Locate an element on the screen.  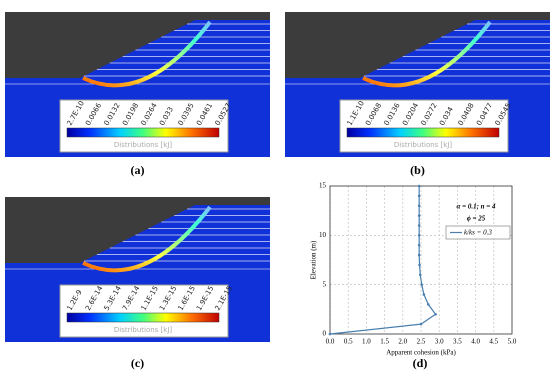
x-tick-label: 0.0 is located at coordinates (330, 342).